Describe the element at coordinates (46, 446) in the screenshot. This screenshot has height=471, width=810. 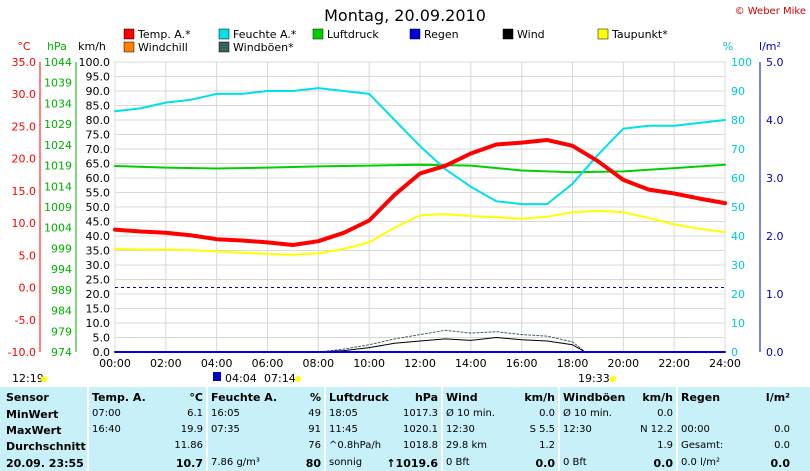
I see `stats-rowlabel: Durchschnitt` at that location.